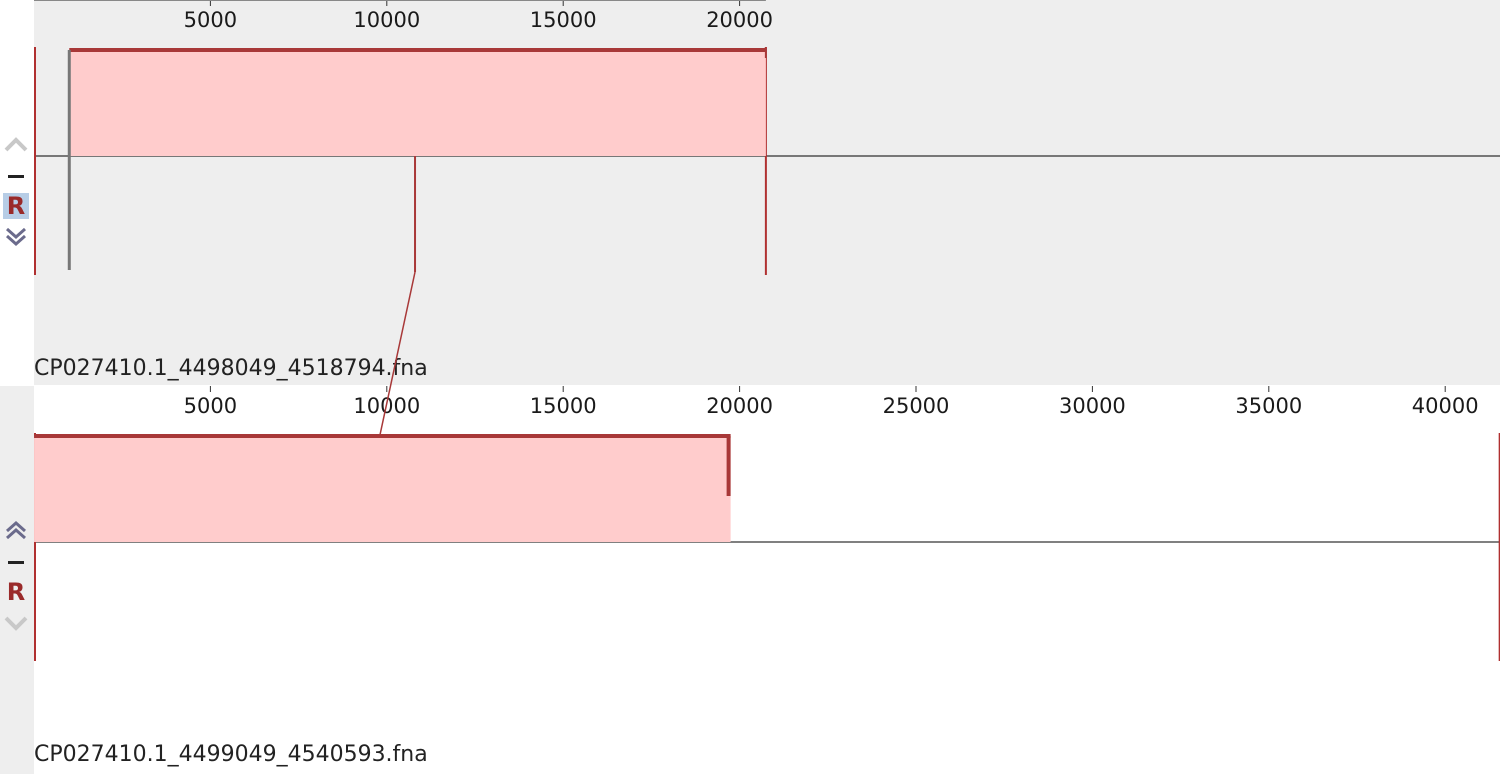  What do you see at coordinates (231, 754) in the screenshot?
I see `sequence-name-label: CP027410.1_4499049_4540593.fna` at bounding box center [231, 754].